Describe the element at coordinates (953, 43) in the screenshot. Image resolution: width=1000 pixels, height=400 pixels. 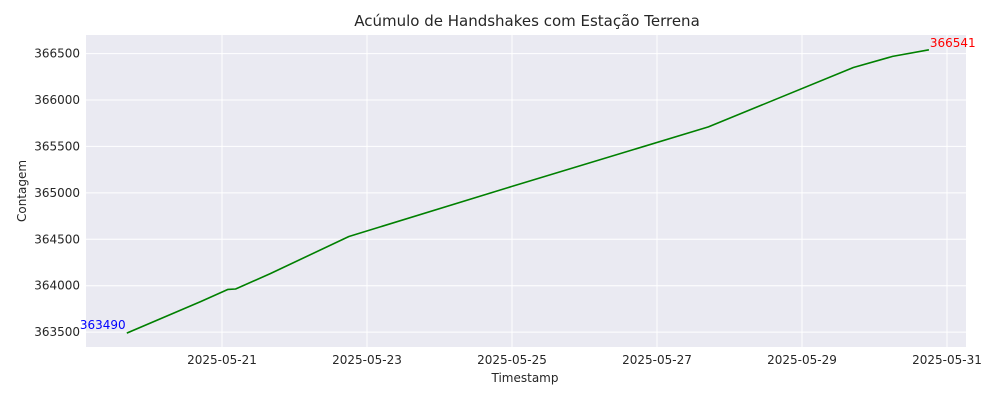
I see `end-value-annotation: 366541` at that location.